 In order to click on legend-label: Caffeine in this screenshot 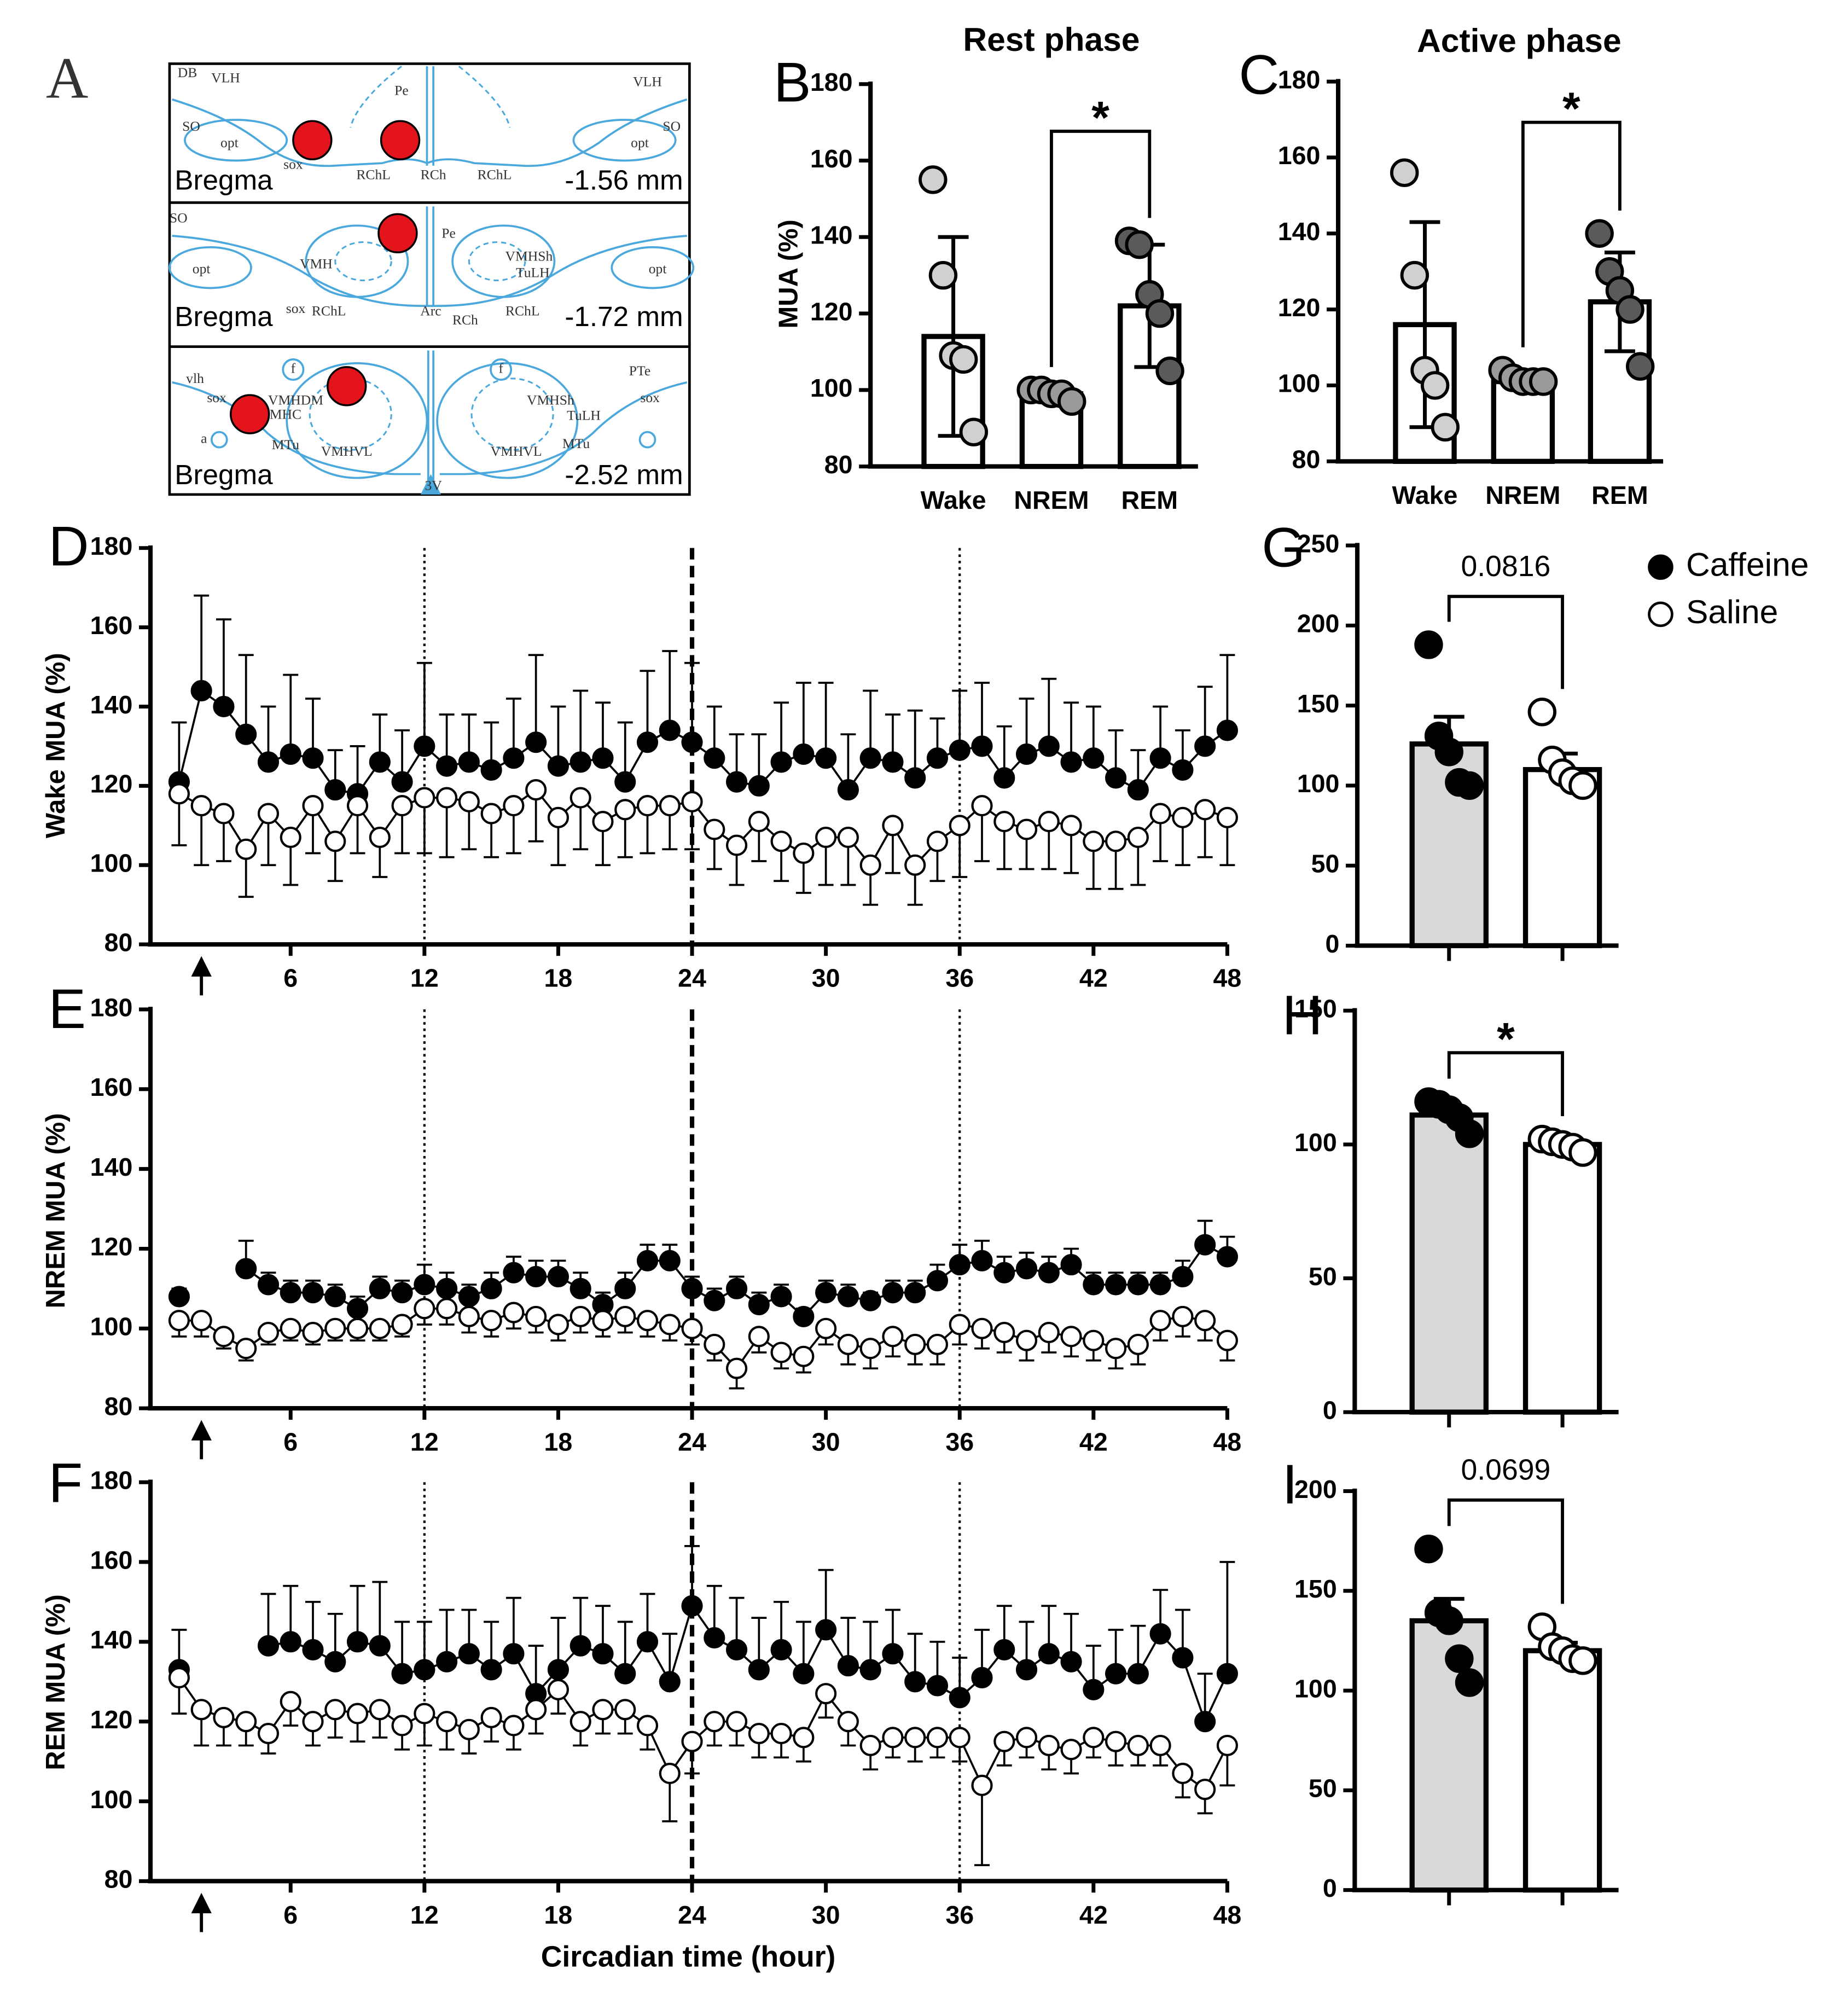, I will do `click(1747, 565)`.